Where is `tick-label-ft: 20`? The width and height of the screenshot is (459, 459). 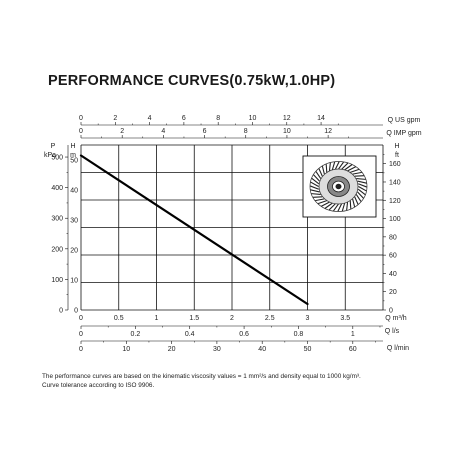 tick-label-ft: 20 is located at coordinates (393, 292).